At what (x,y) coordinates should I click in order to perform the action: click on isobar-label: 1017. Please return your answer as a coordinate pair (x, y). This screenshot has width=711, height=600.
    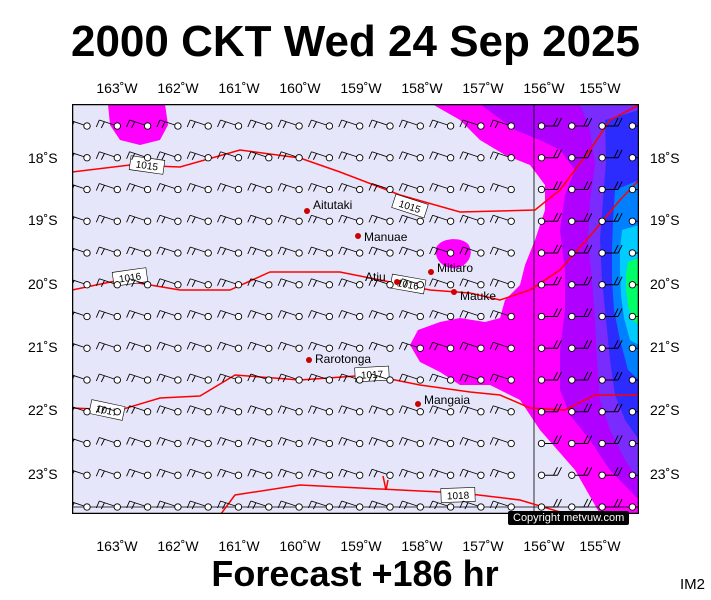
    Looking at the image, I should click on (372, 375).